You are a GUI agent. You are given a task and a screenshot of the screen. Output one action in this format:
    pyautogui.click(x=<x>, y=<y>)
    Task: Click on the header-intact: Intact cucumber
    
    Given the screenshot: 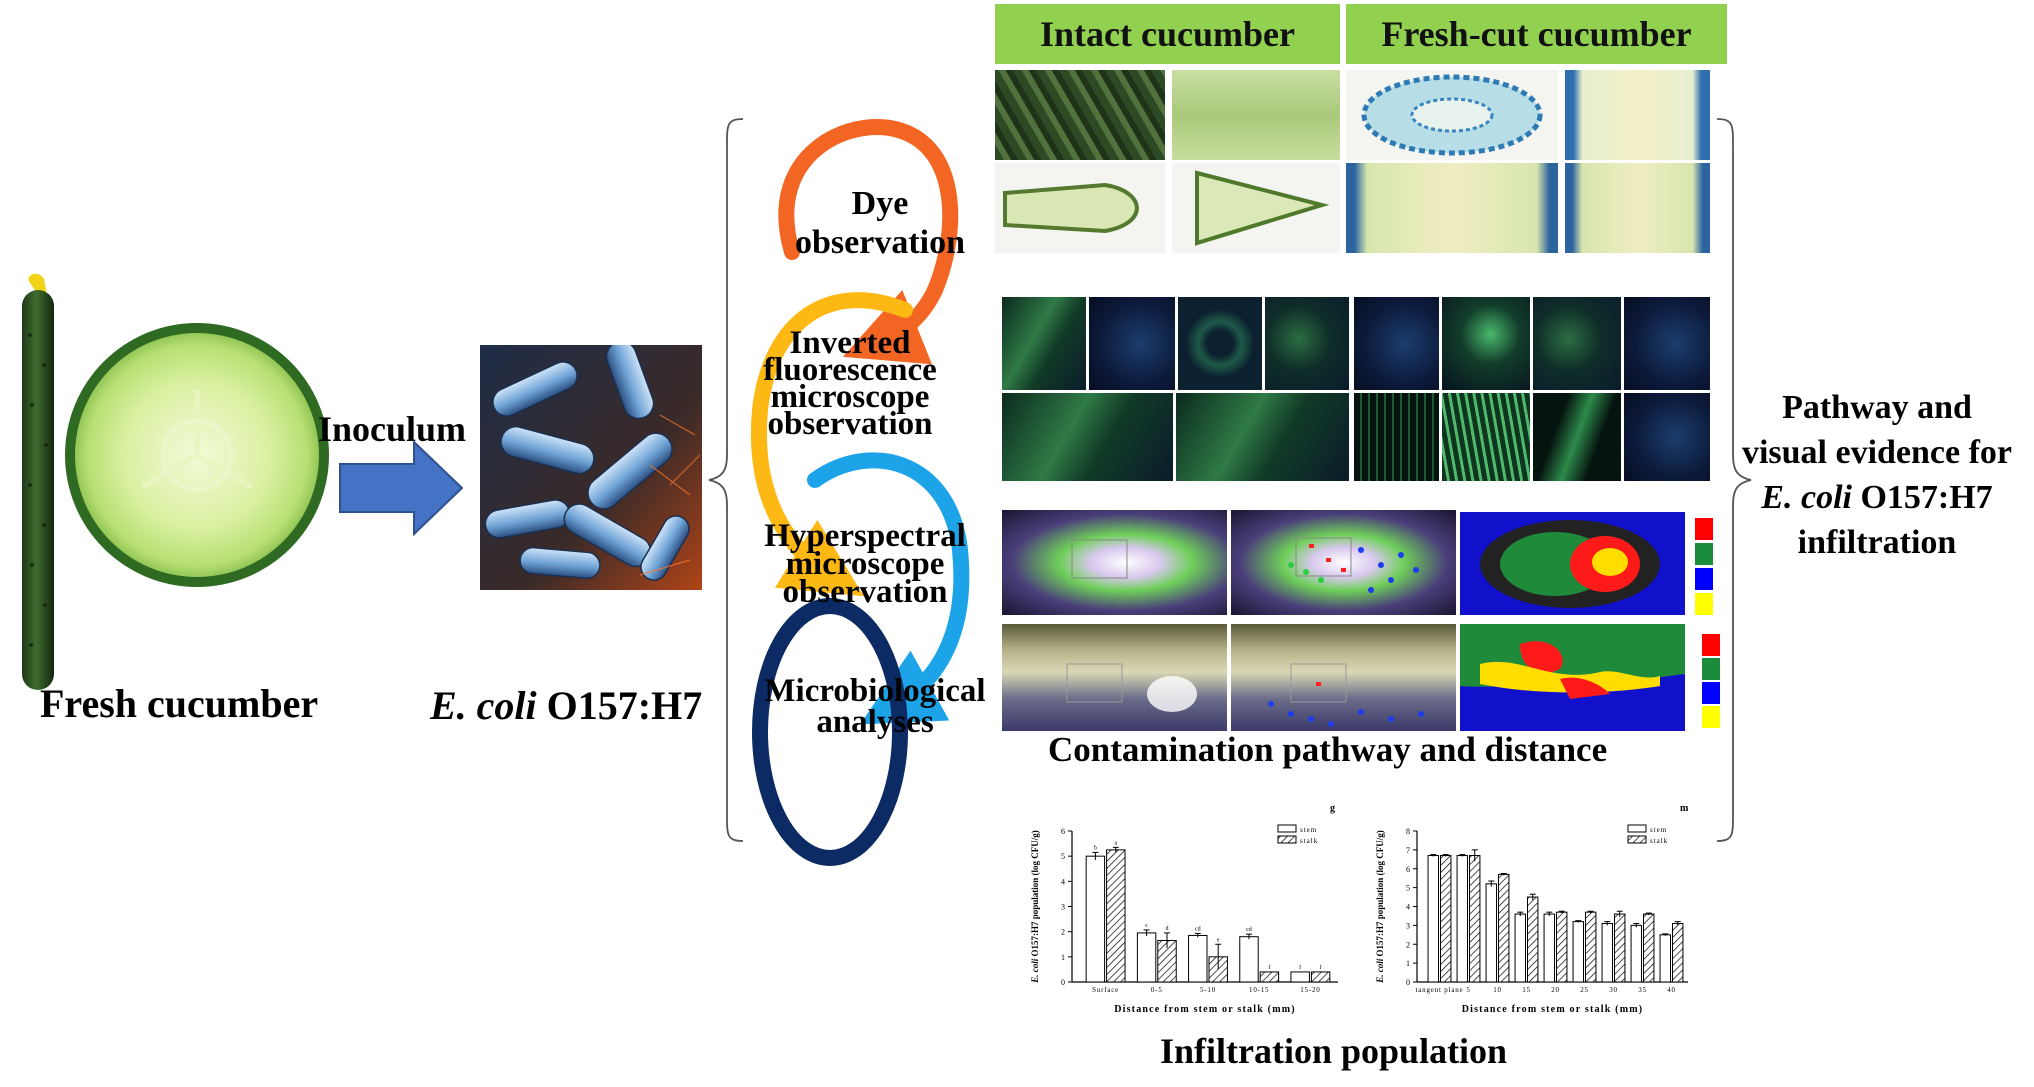 What is the action you would take?
    pyautogui.click(x=1167, y=34)
    